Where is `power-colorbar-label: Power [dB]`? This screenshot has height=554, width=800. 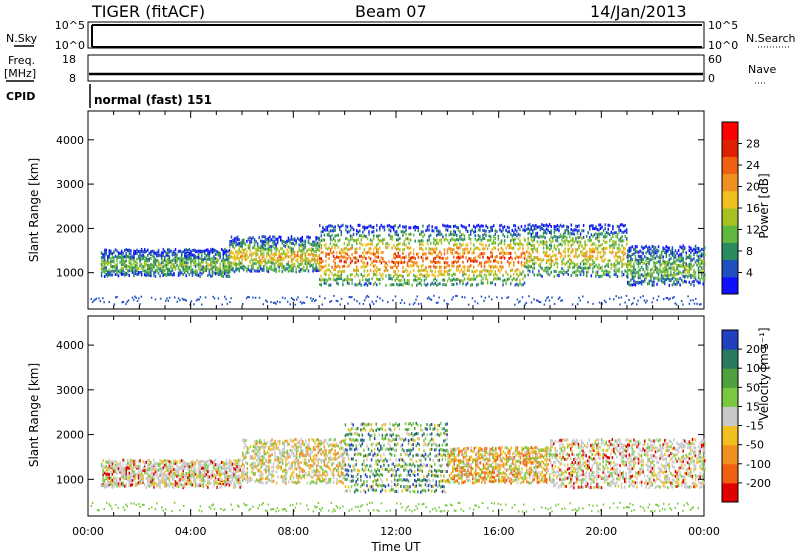
power-colorbar-label: Power [dB] is located at coordinates (764, 205).